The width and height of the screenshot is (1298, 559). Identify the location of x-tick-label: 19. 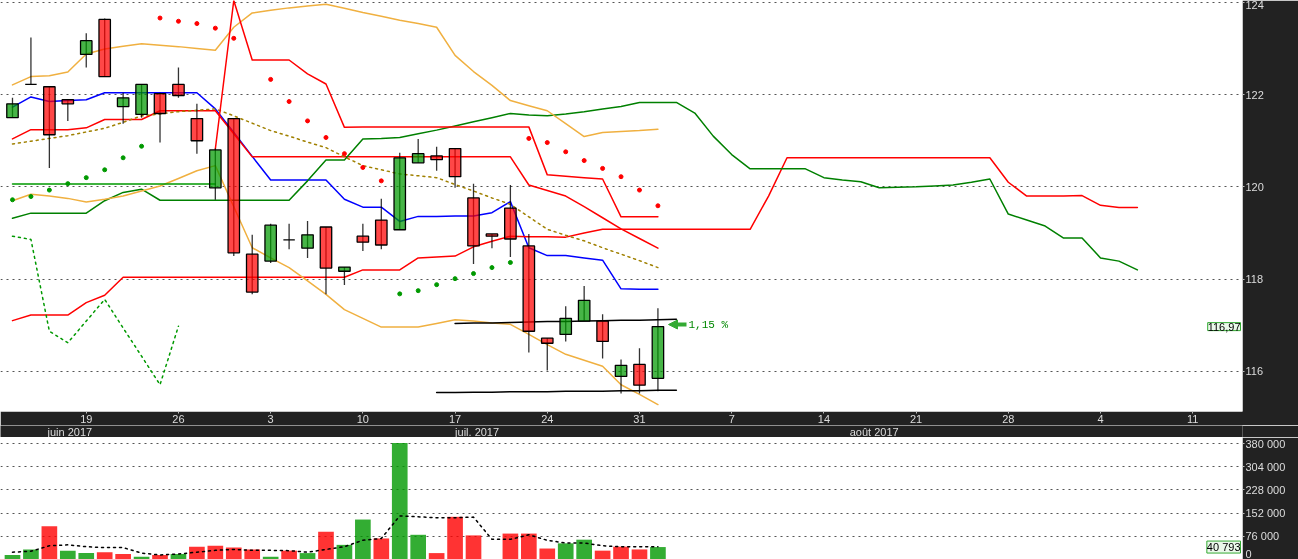
(86, 418).